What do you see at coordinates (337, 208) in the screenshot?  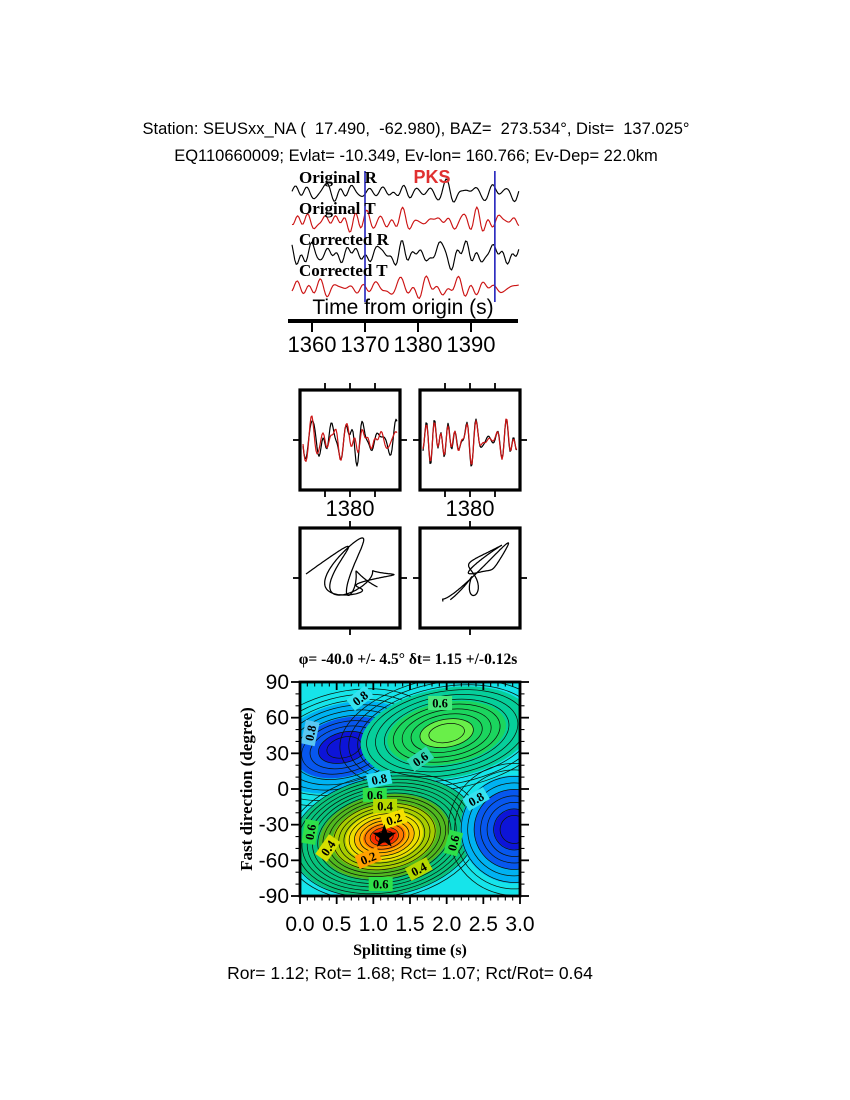 I see `trace-label-original-t: Original T` at bounding box center [337, 208].